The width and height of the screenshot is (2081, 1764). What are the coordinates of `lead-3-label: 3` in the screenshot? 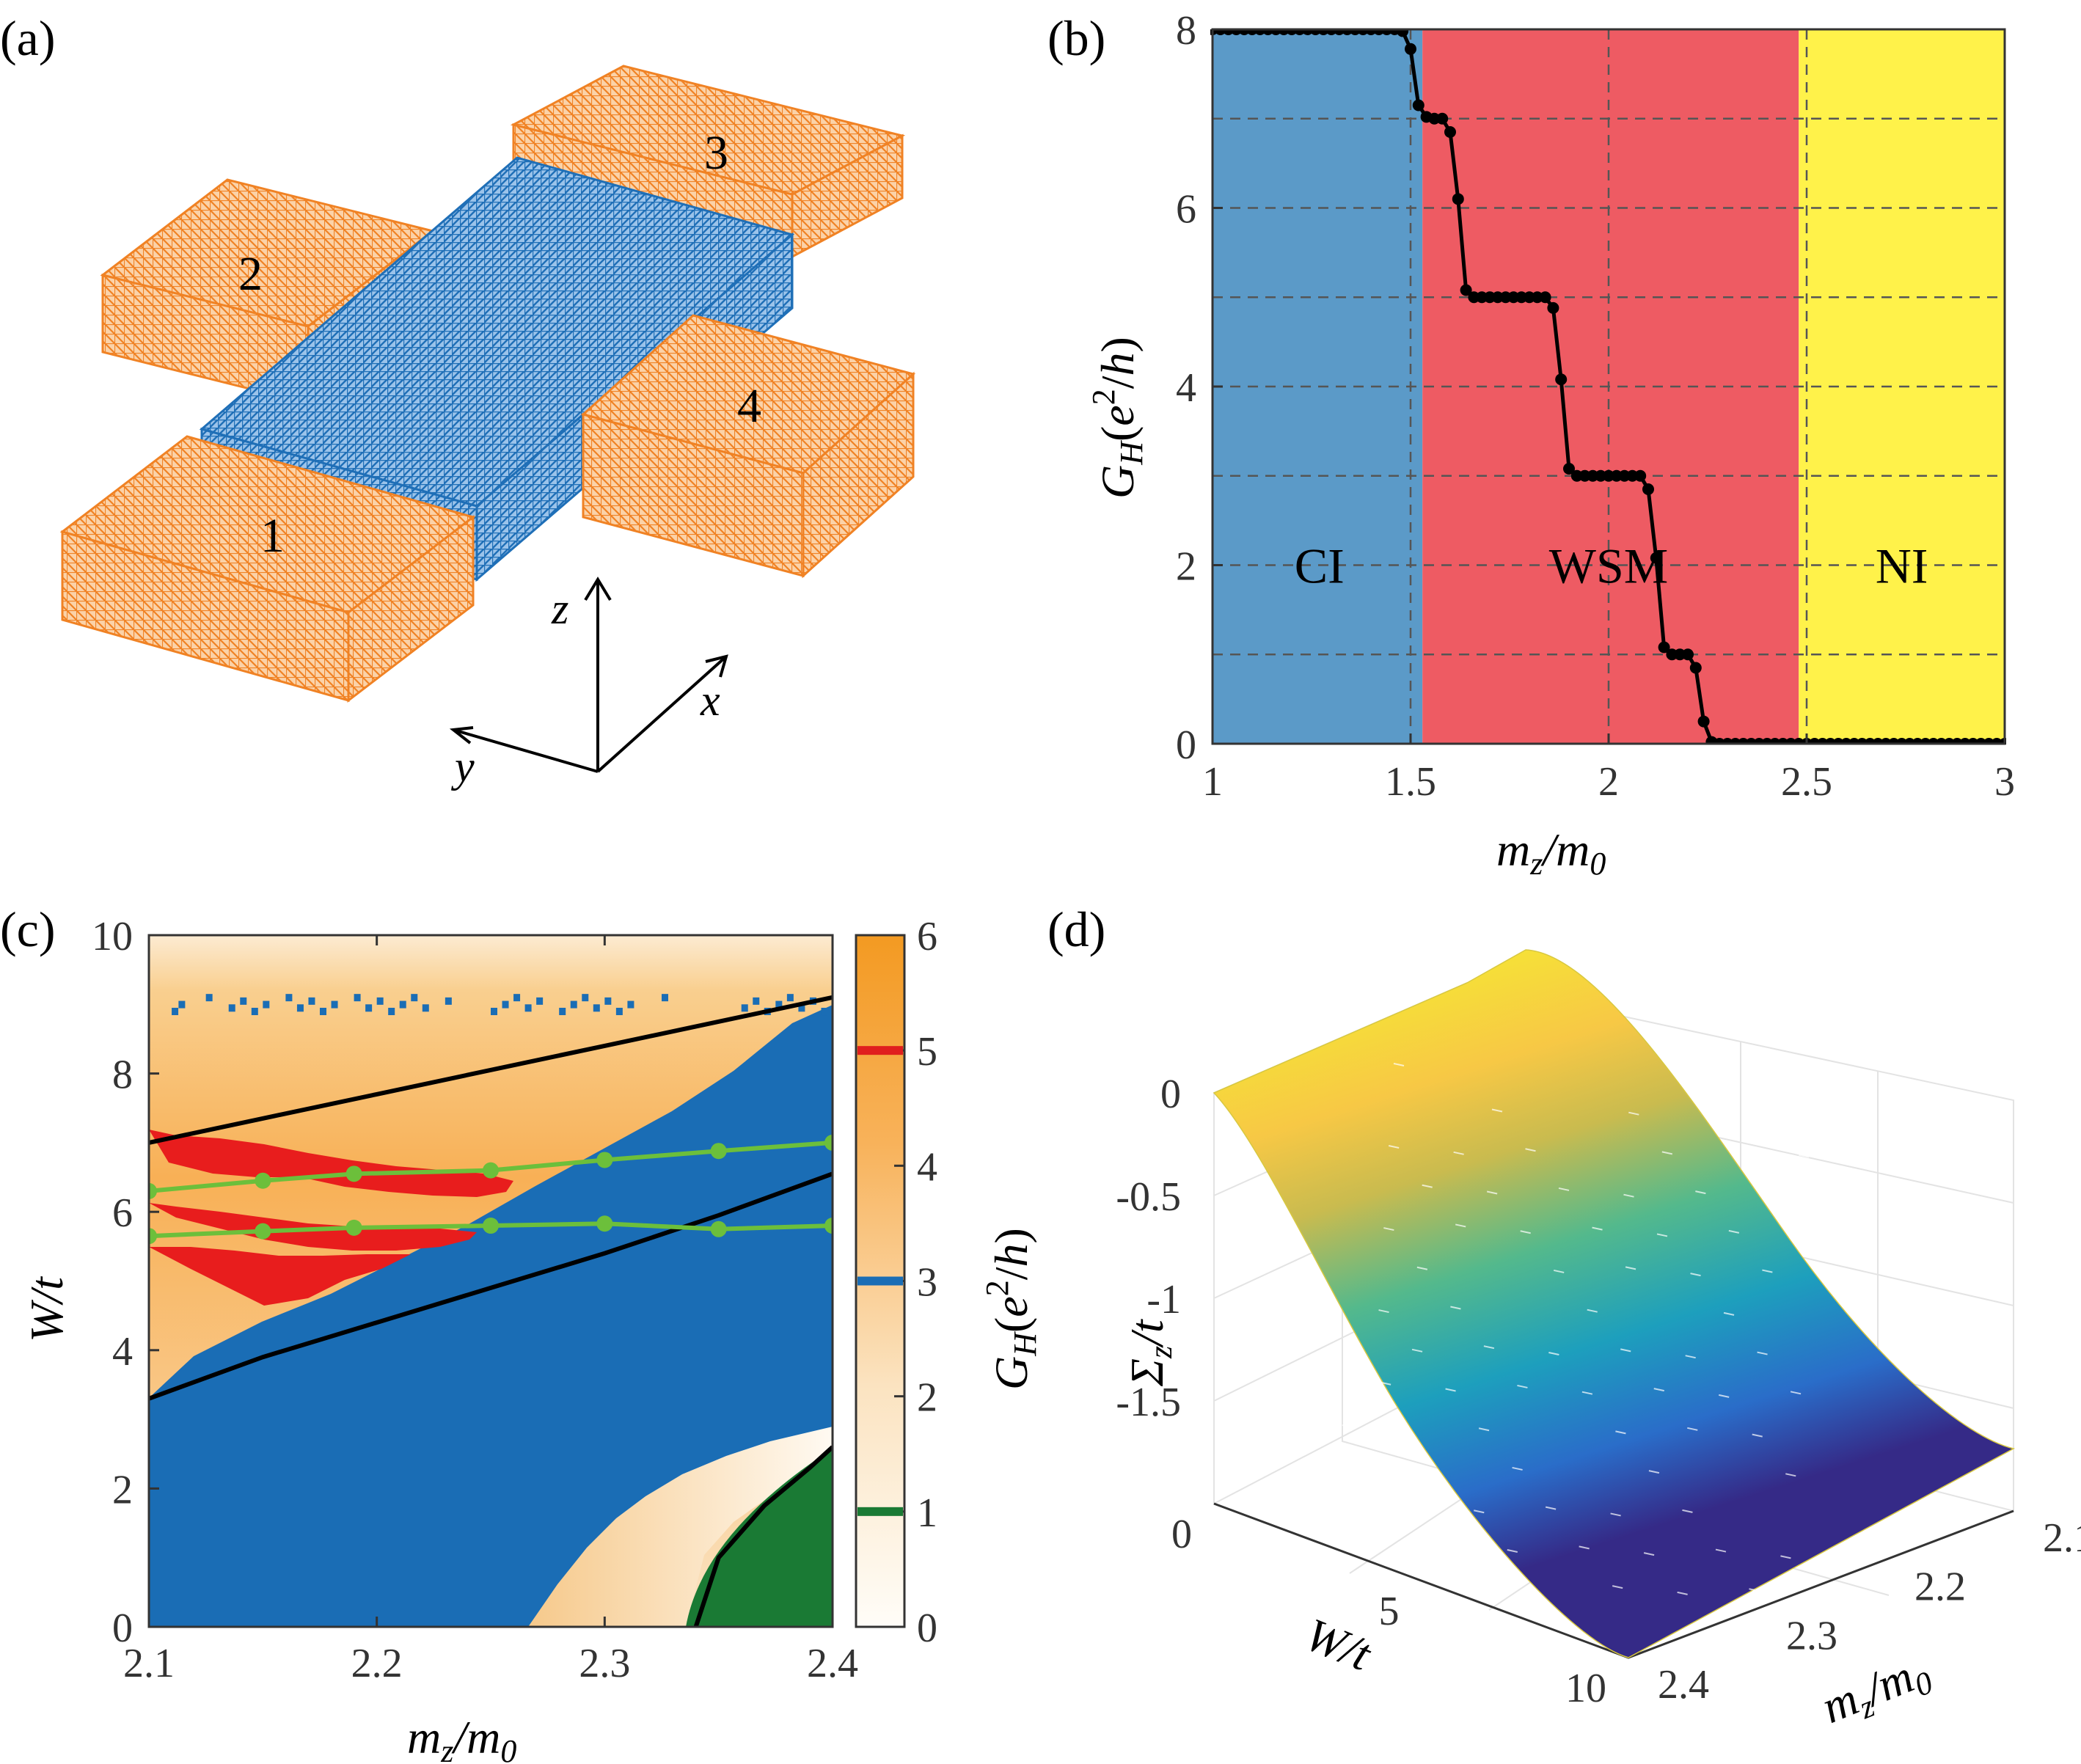 It's located at (716, 153).